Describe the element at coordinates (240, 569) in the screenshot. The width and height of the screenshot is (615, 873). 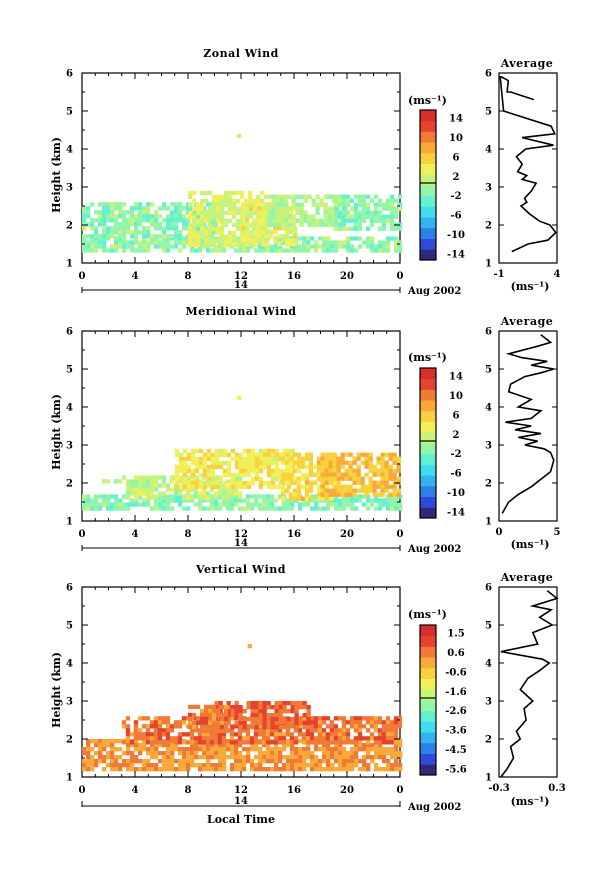
I see `panel-title: Vertical Wind` at that location.